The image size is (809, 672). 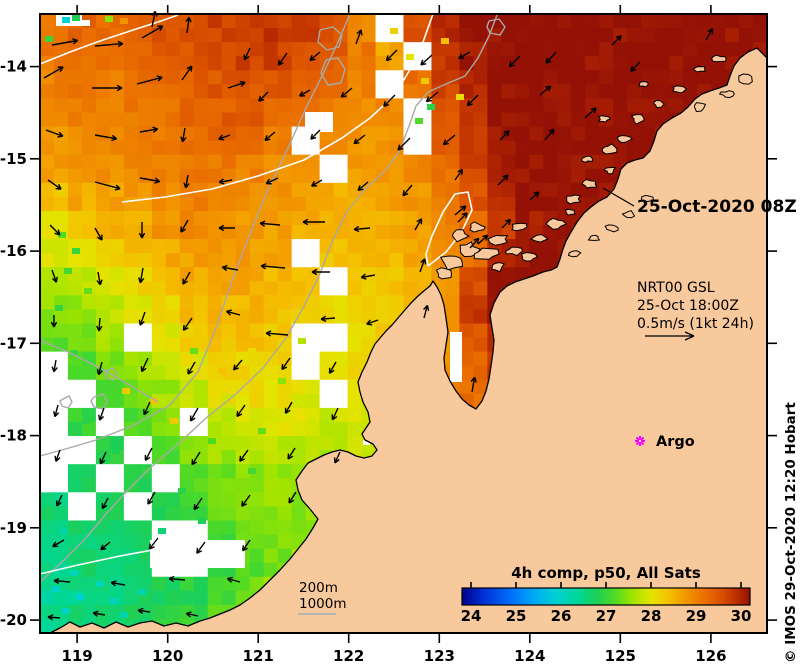 I want to click on y-tick-label: -14, so click(x=13, y=67).